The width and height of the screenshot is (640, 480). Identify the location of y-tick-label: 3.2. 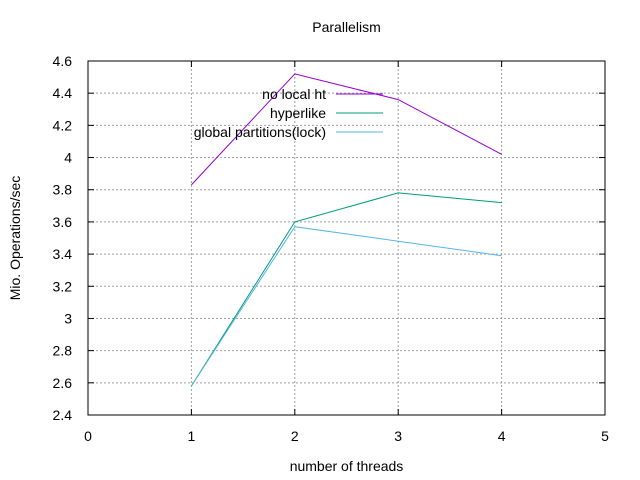
(63, 286).